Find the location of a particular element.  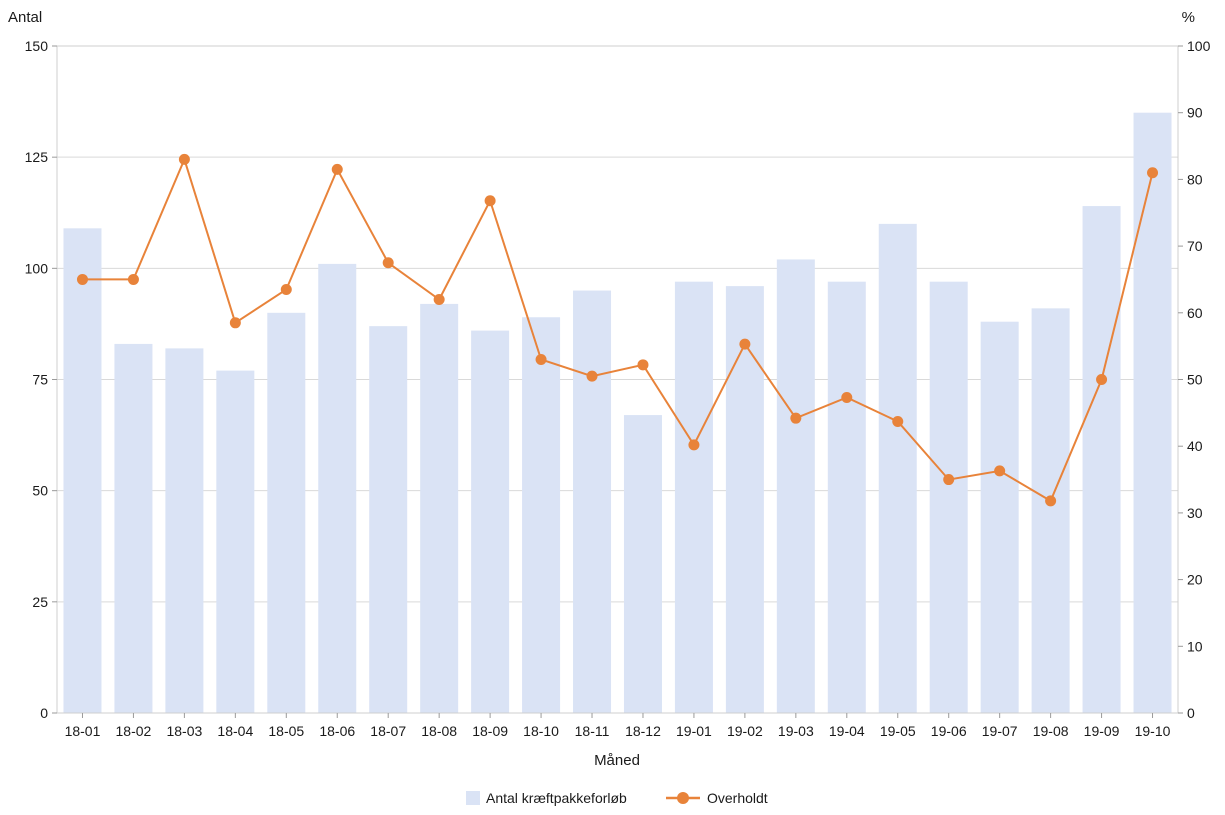

legend: Antal kræftpakkeforløb Overholdt is located at coordinates (617, 798).